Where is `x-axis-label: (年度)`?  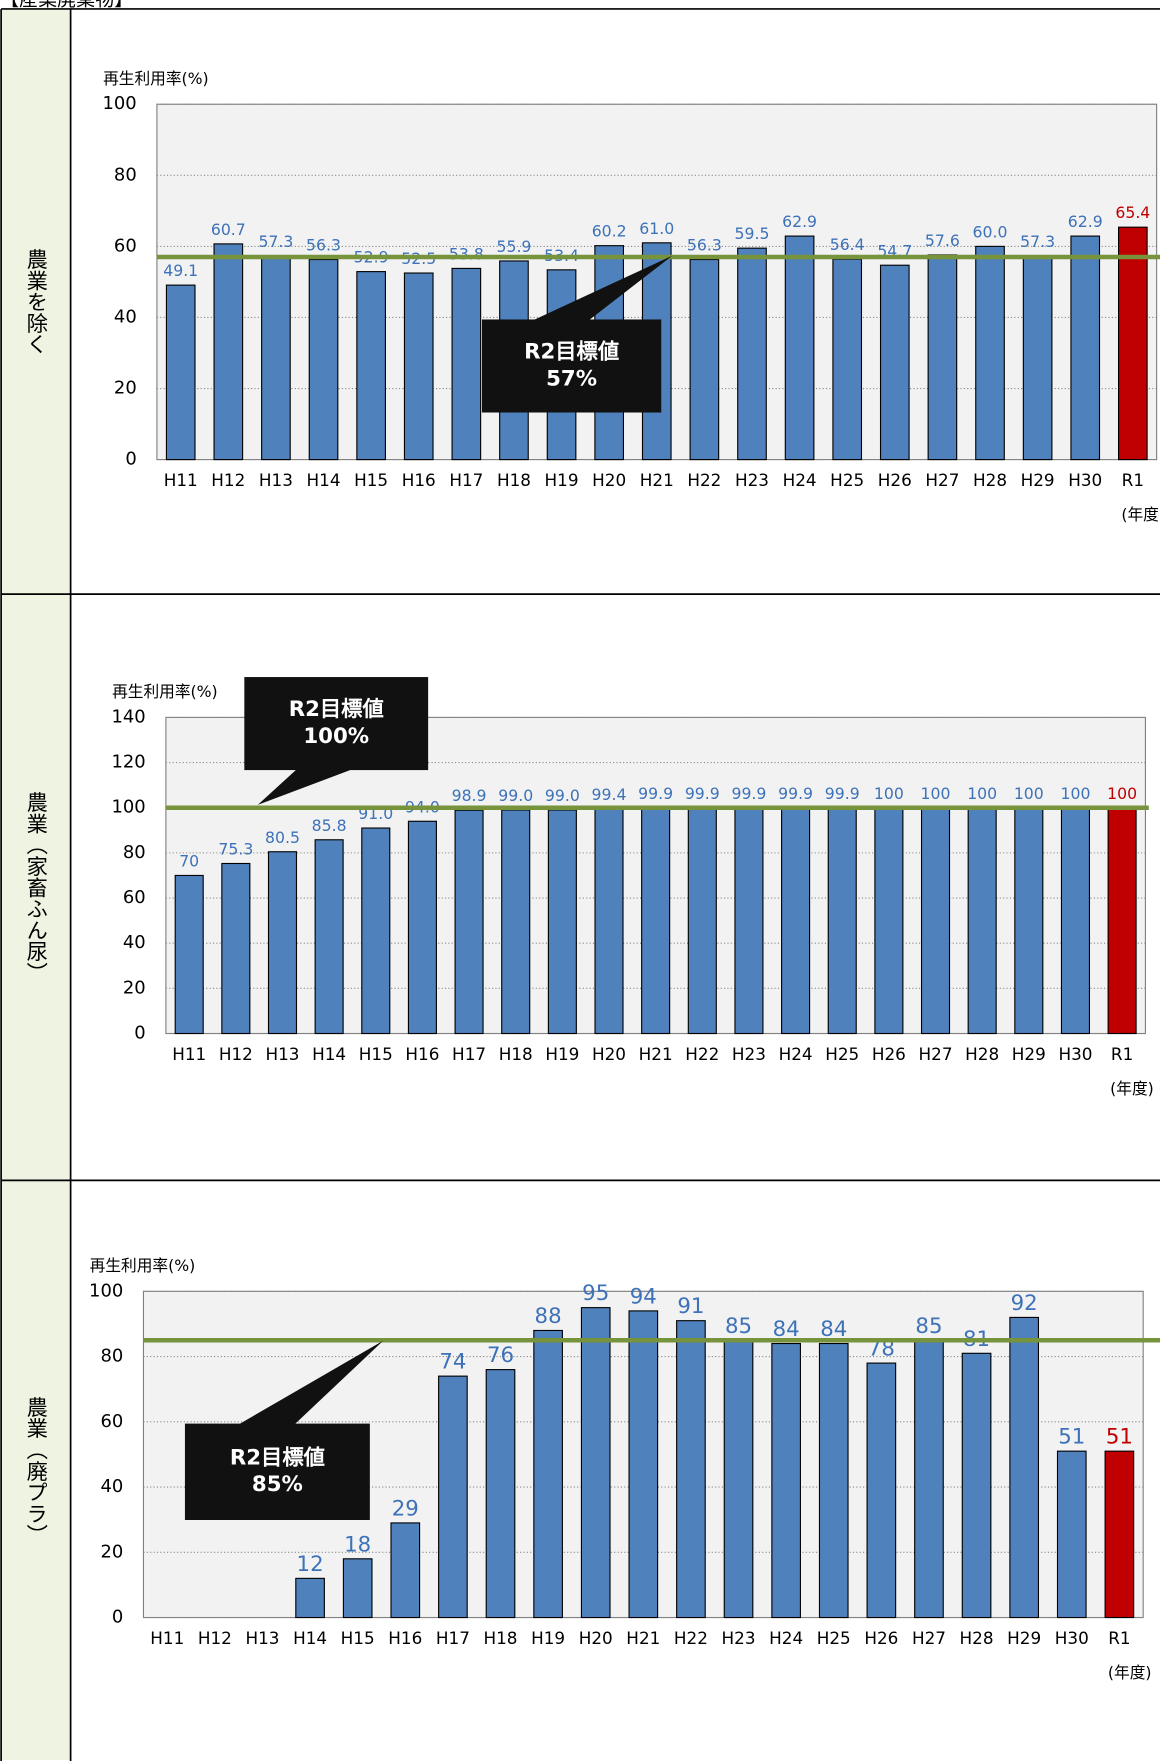 x-axis-label: (年度) is located at coordinates (1140, 514).